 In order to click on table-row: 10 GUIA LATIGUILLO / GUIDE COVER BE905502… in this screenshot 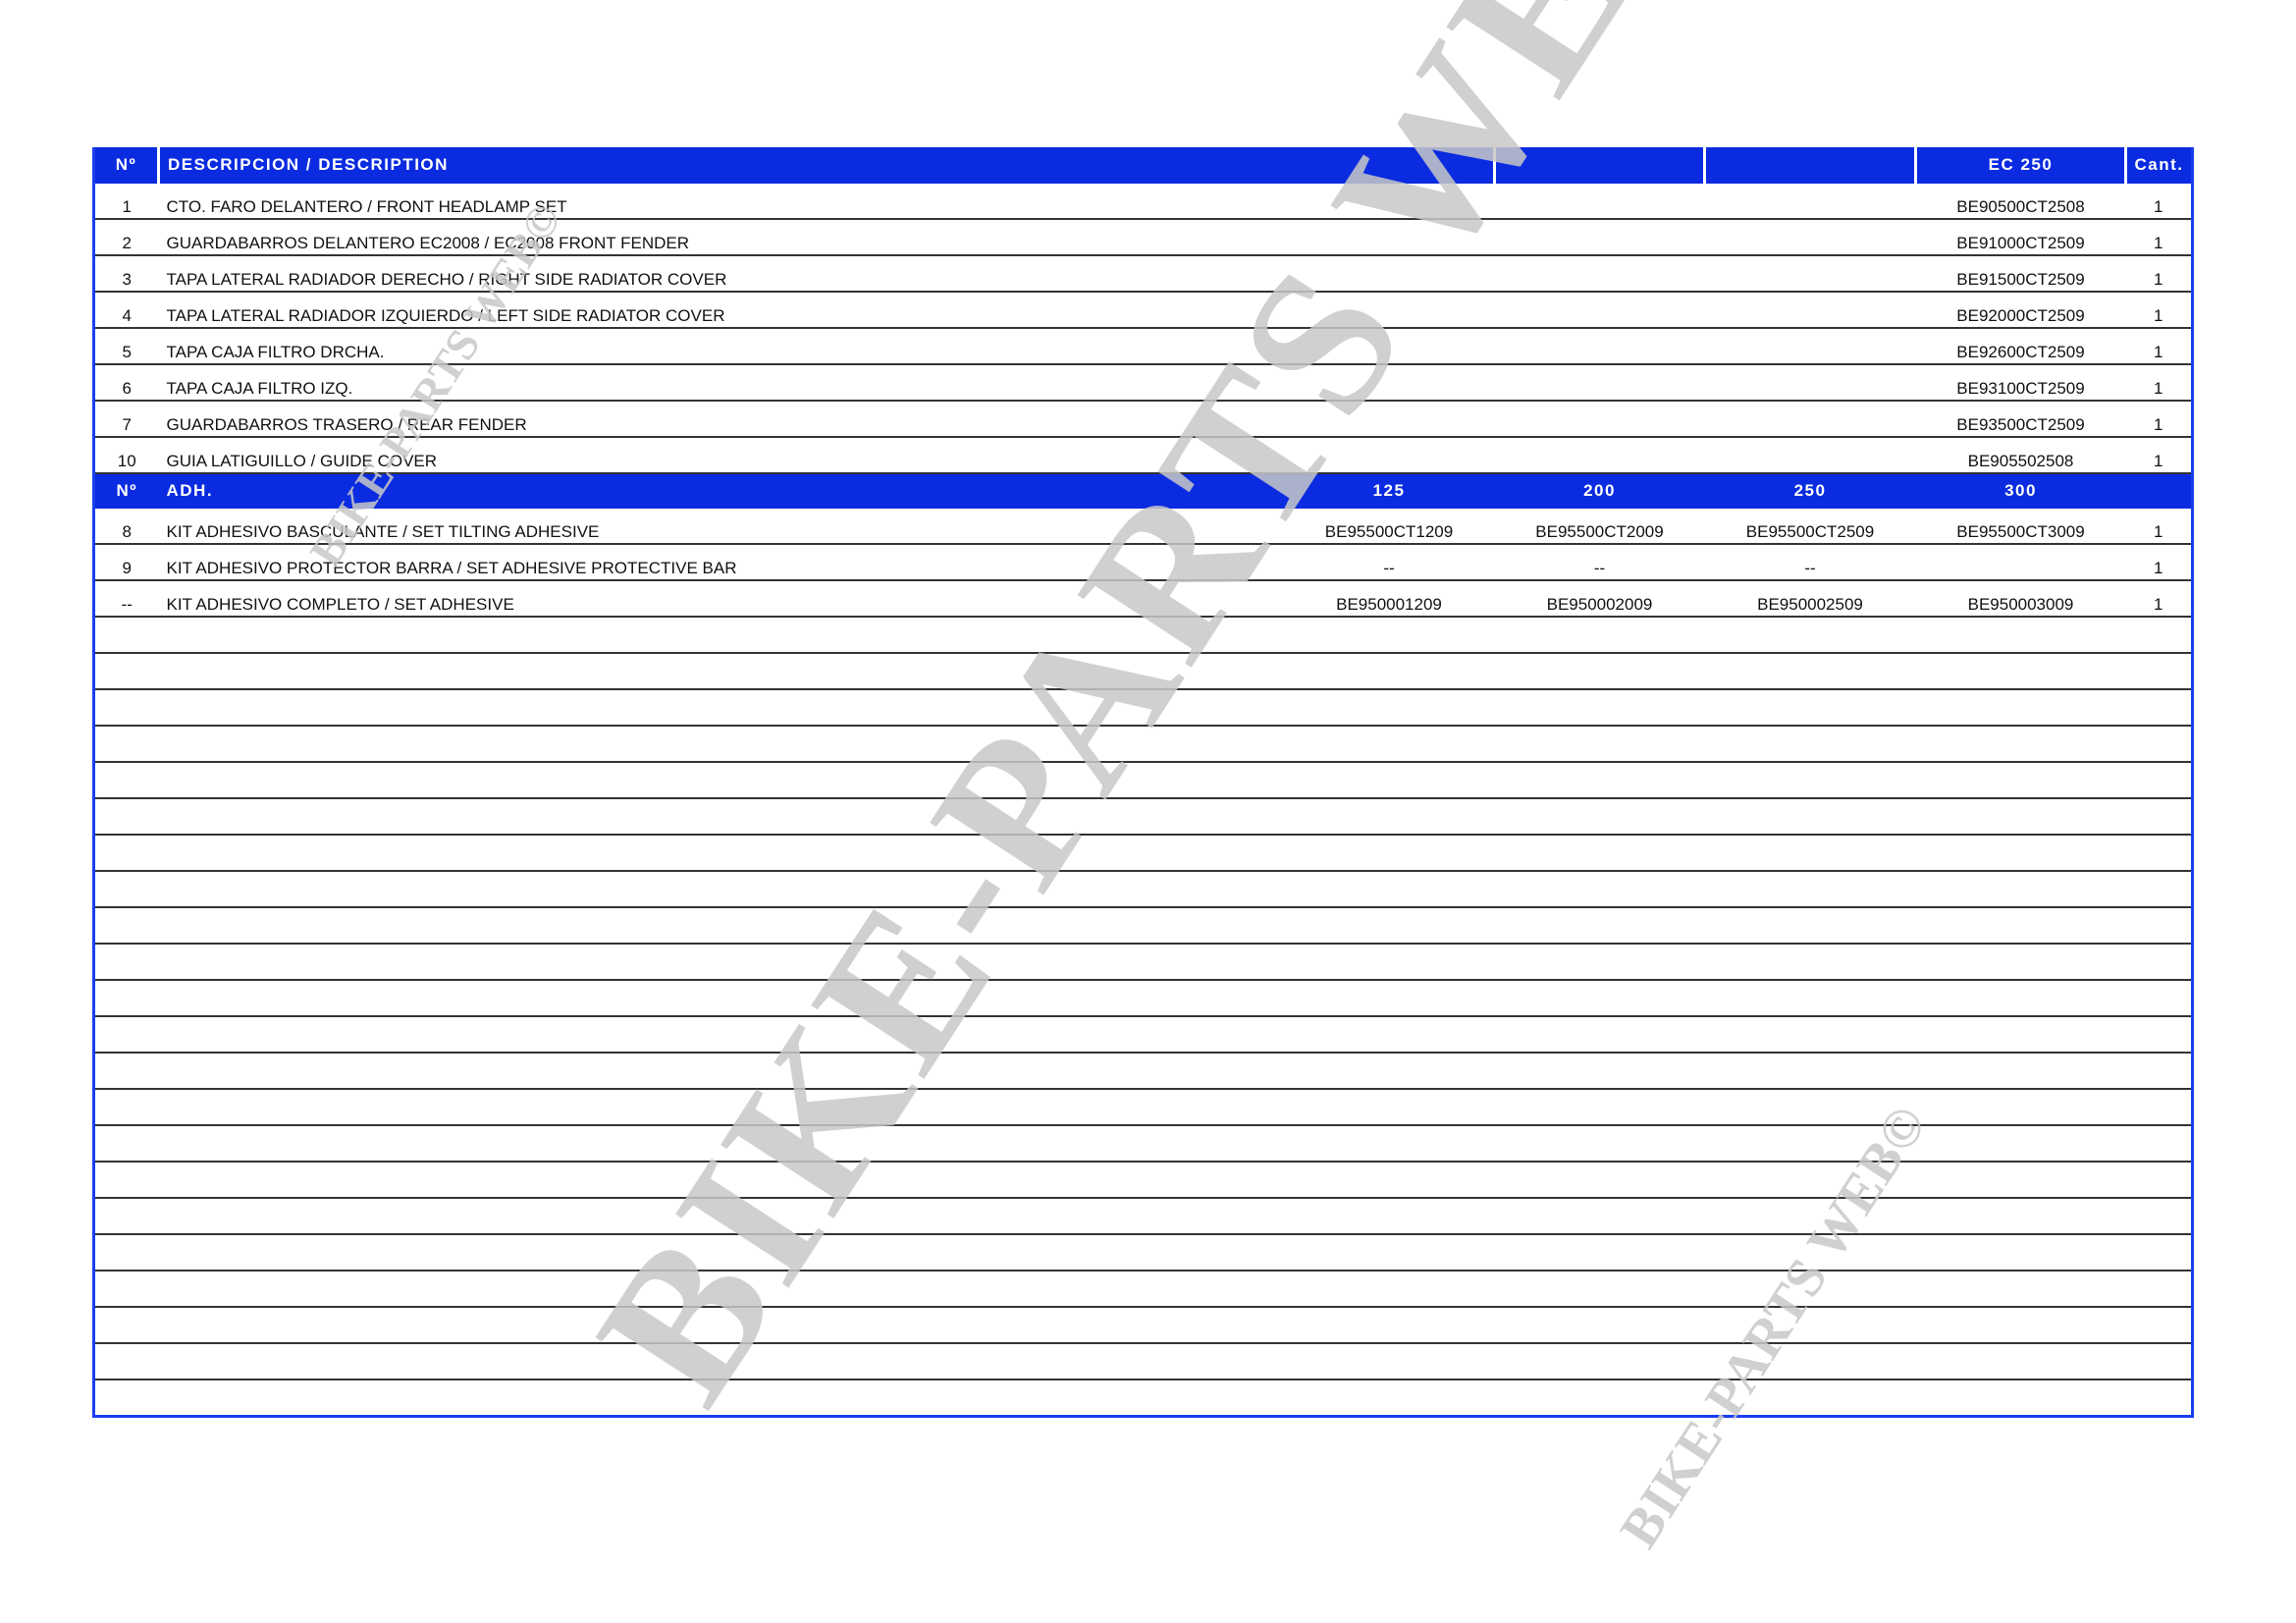, I will do `click(1143, 455)`.